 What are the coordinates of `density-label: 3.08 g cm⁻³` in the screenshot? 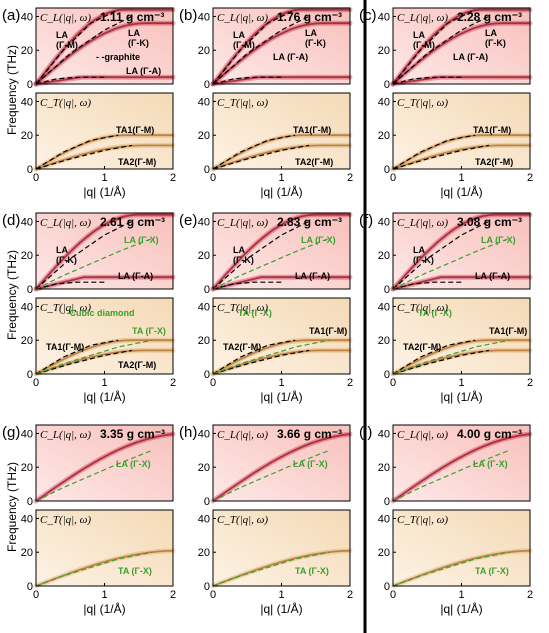 It's located at (489, 222).